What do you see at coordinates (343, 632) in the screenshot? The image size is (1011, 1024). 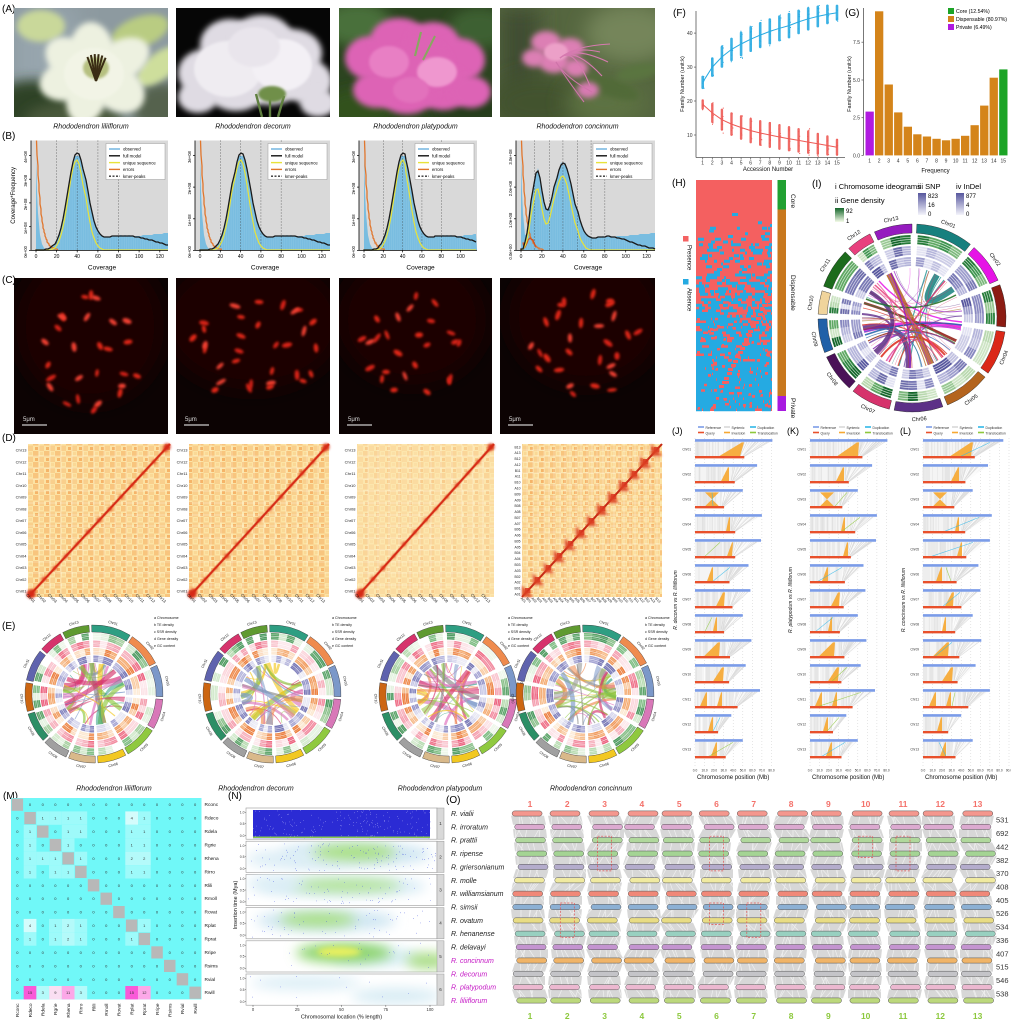 I see `svg-text: c SSR density` at bounding box center [343, 632].